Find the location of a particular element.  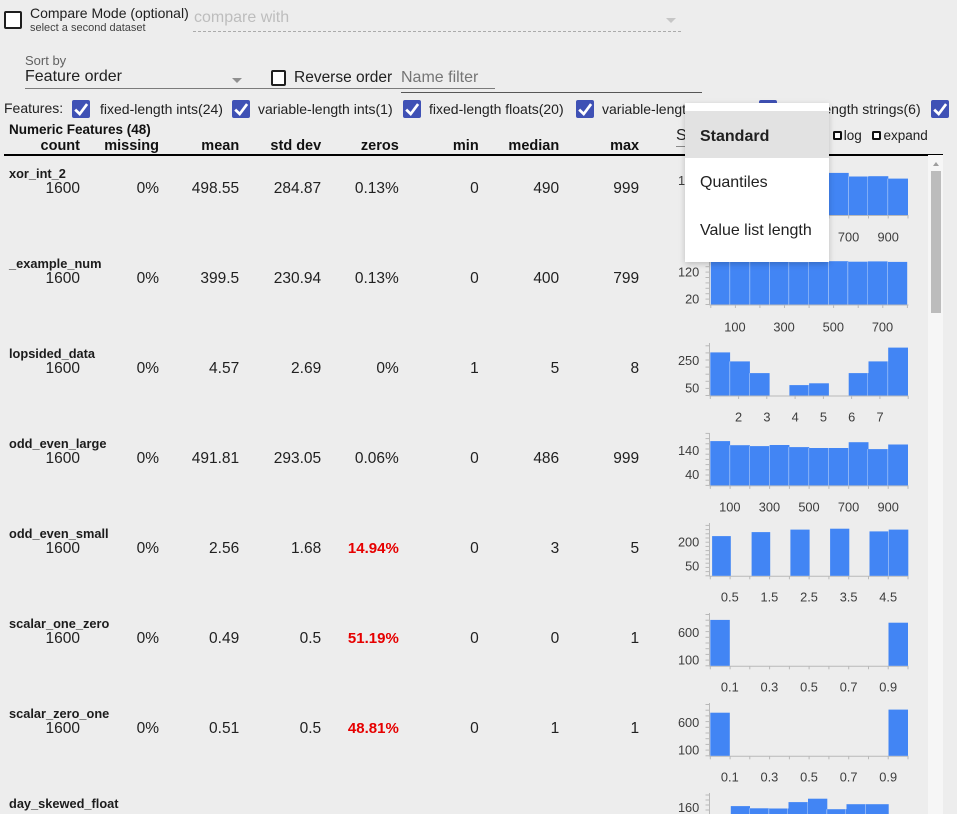

svg-text: 160 is located at coordinates (688, 807).